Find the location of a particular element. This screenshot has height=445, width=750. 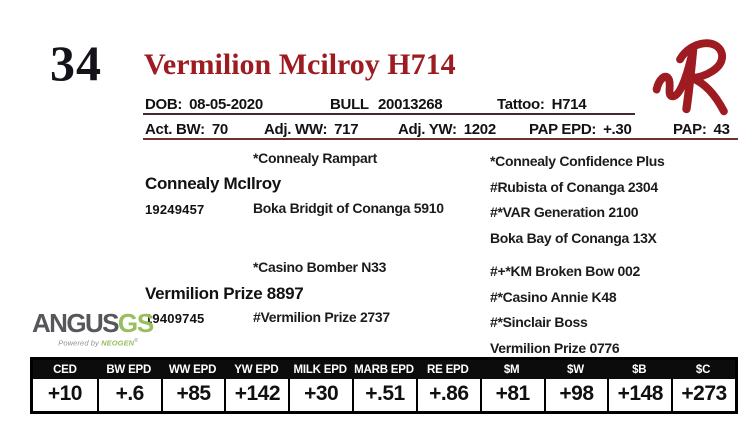

tattoo-field: Tattoo: H714 is located at coordinates (542, 104).